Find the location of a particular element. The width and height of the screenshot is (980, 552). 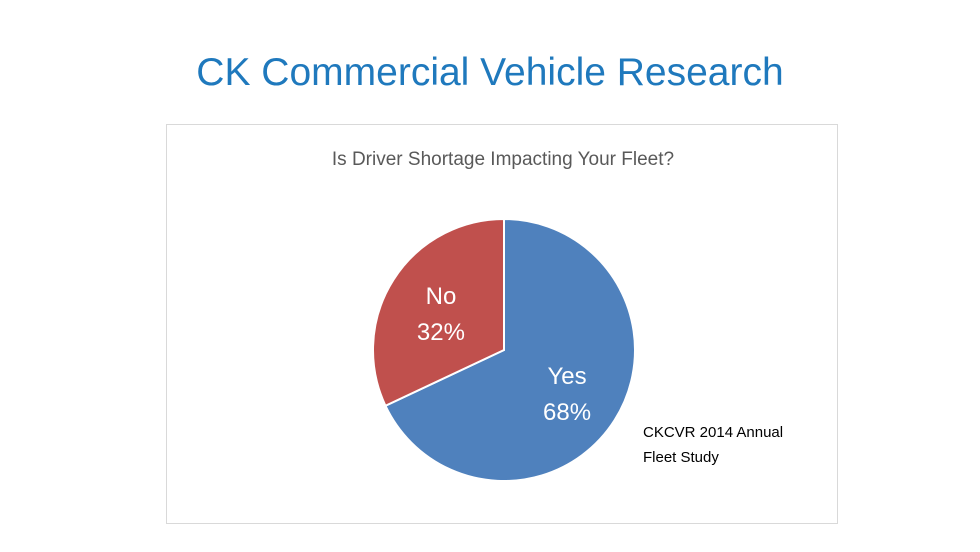

slice-category-label-yes: Yes is located at coordinates (566, 376).